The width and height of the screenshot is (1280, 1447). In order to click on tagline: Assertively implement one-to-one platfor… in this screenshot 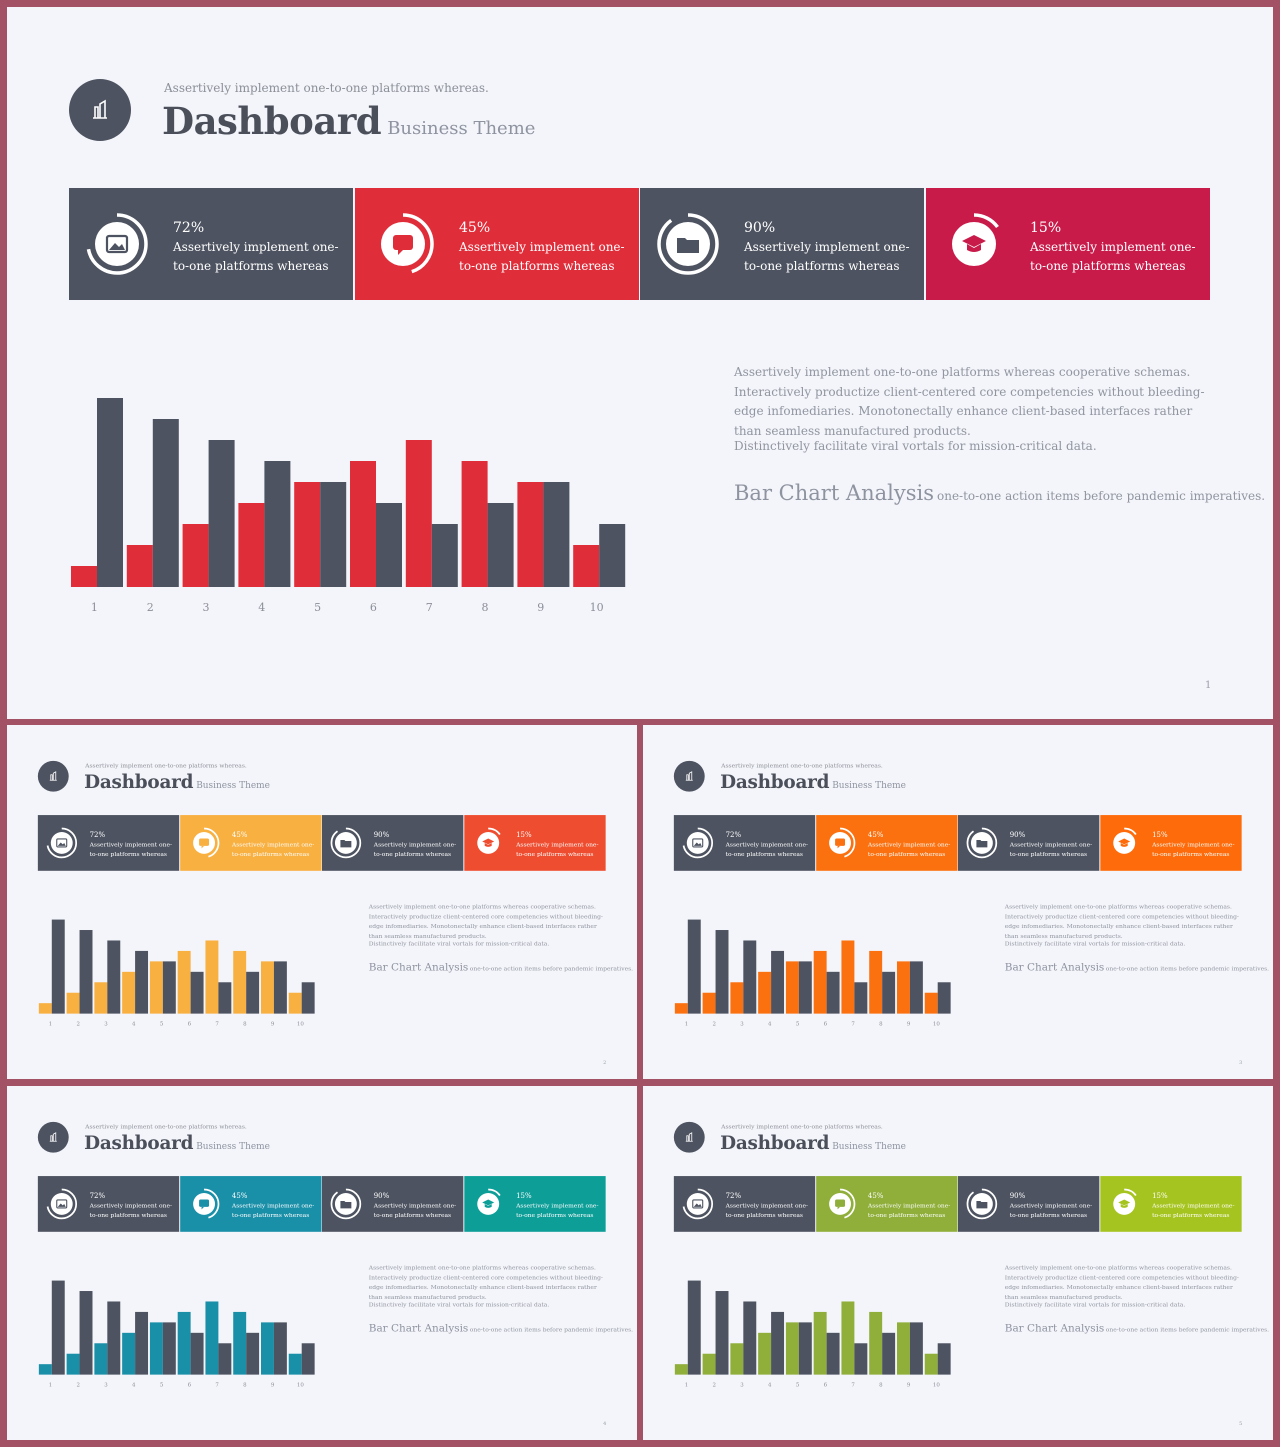, I will do `click(166, 765)`.